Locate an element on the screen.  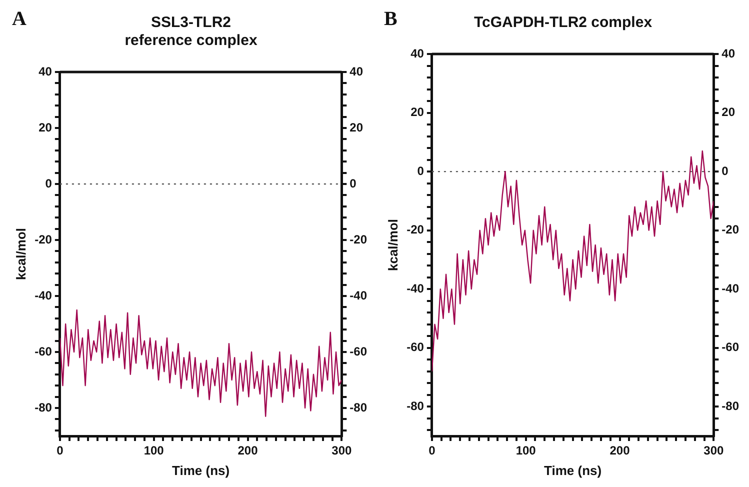
text: A is located at coordinates (19, 19).